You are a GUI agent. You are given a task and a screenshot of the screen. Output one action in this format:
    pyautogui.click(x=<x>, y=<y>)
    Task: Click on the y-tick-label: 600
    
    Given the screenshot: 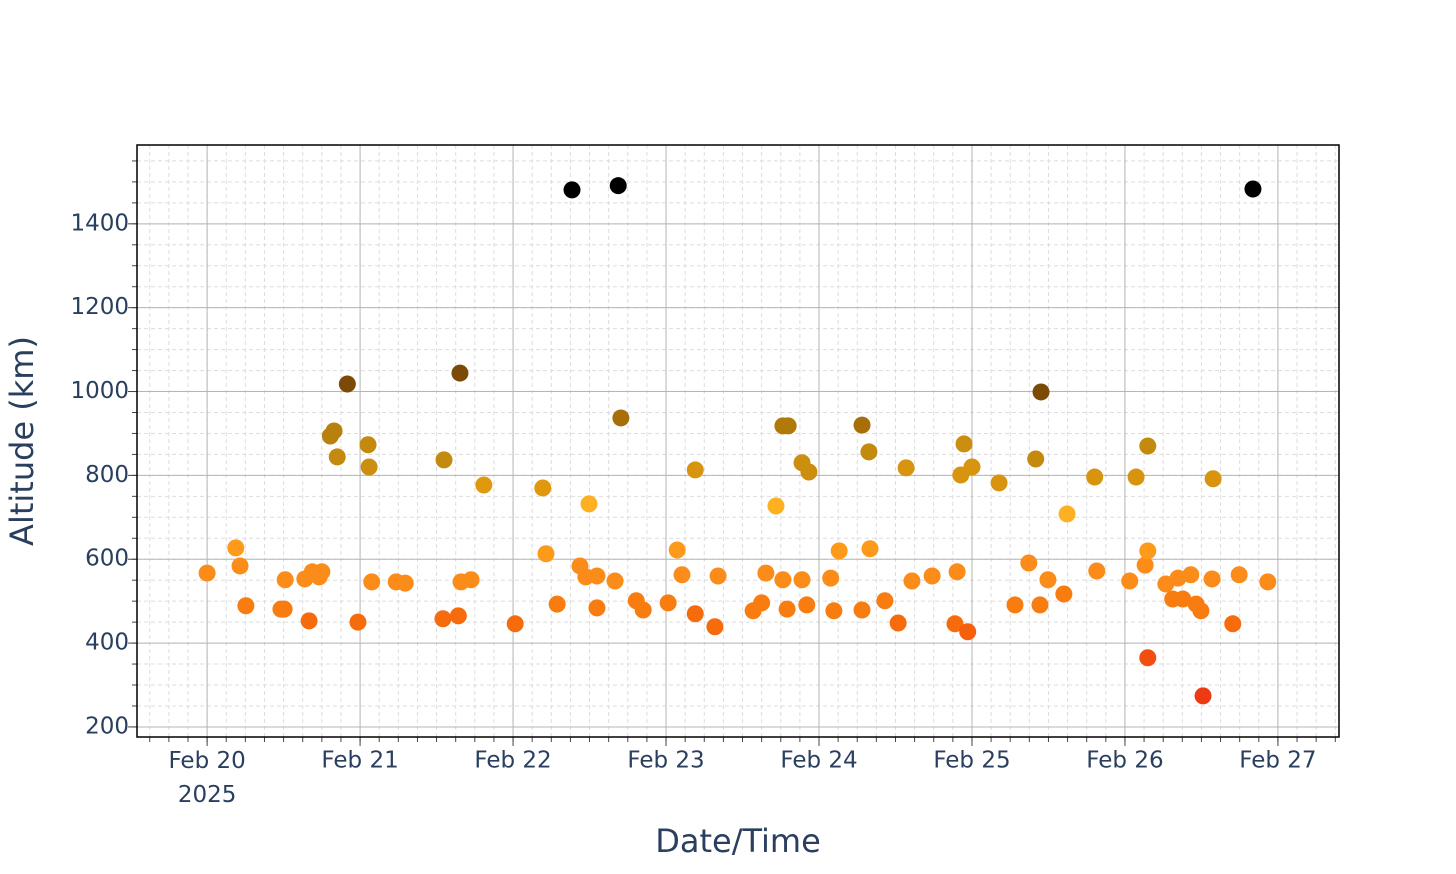 What is the action you would take?
    pyautogui.click(x=107, y=559)
    